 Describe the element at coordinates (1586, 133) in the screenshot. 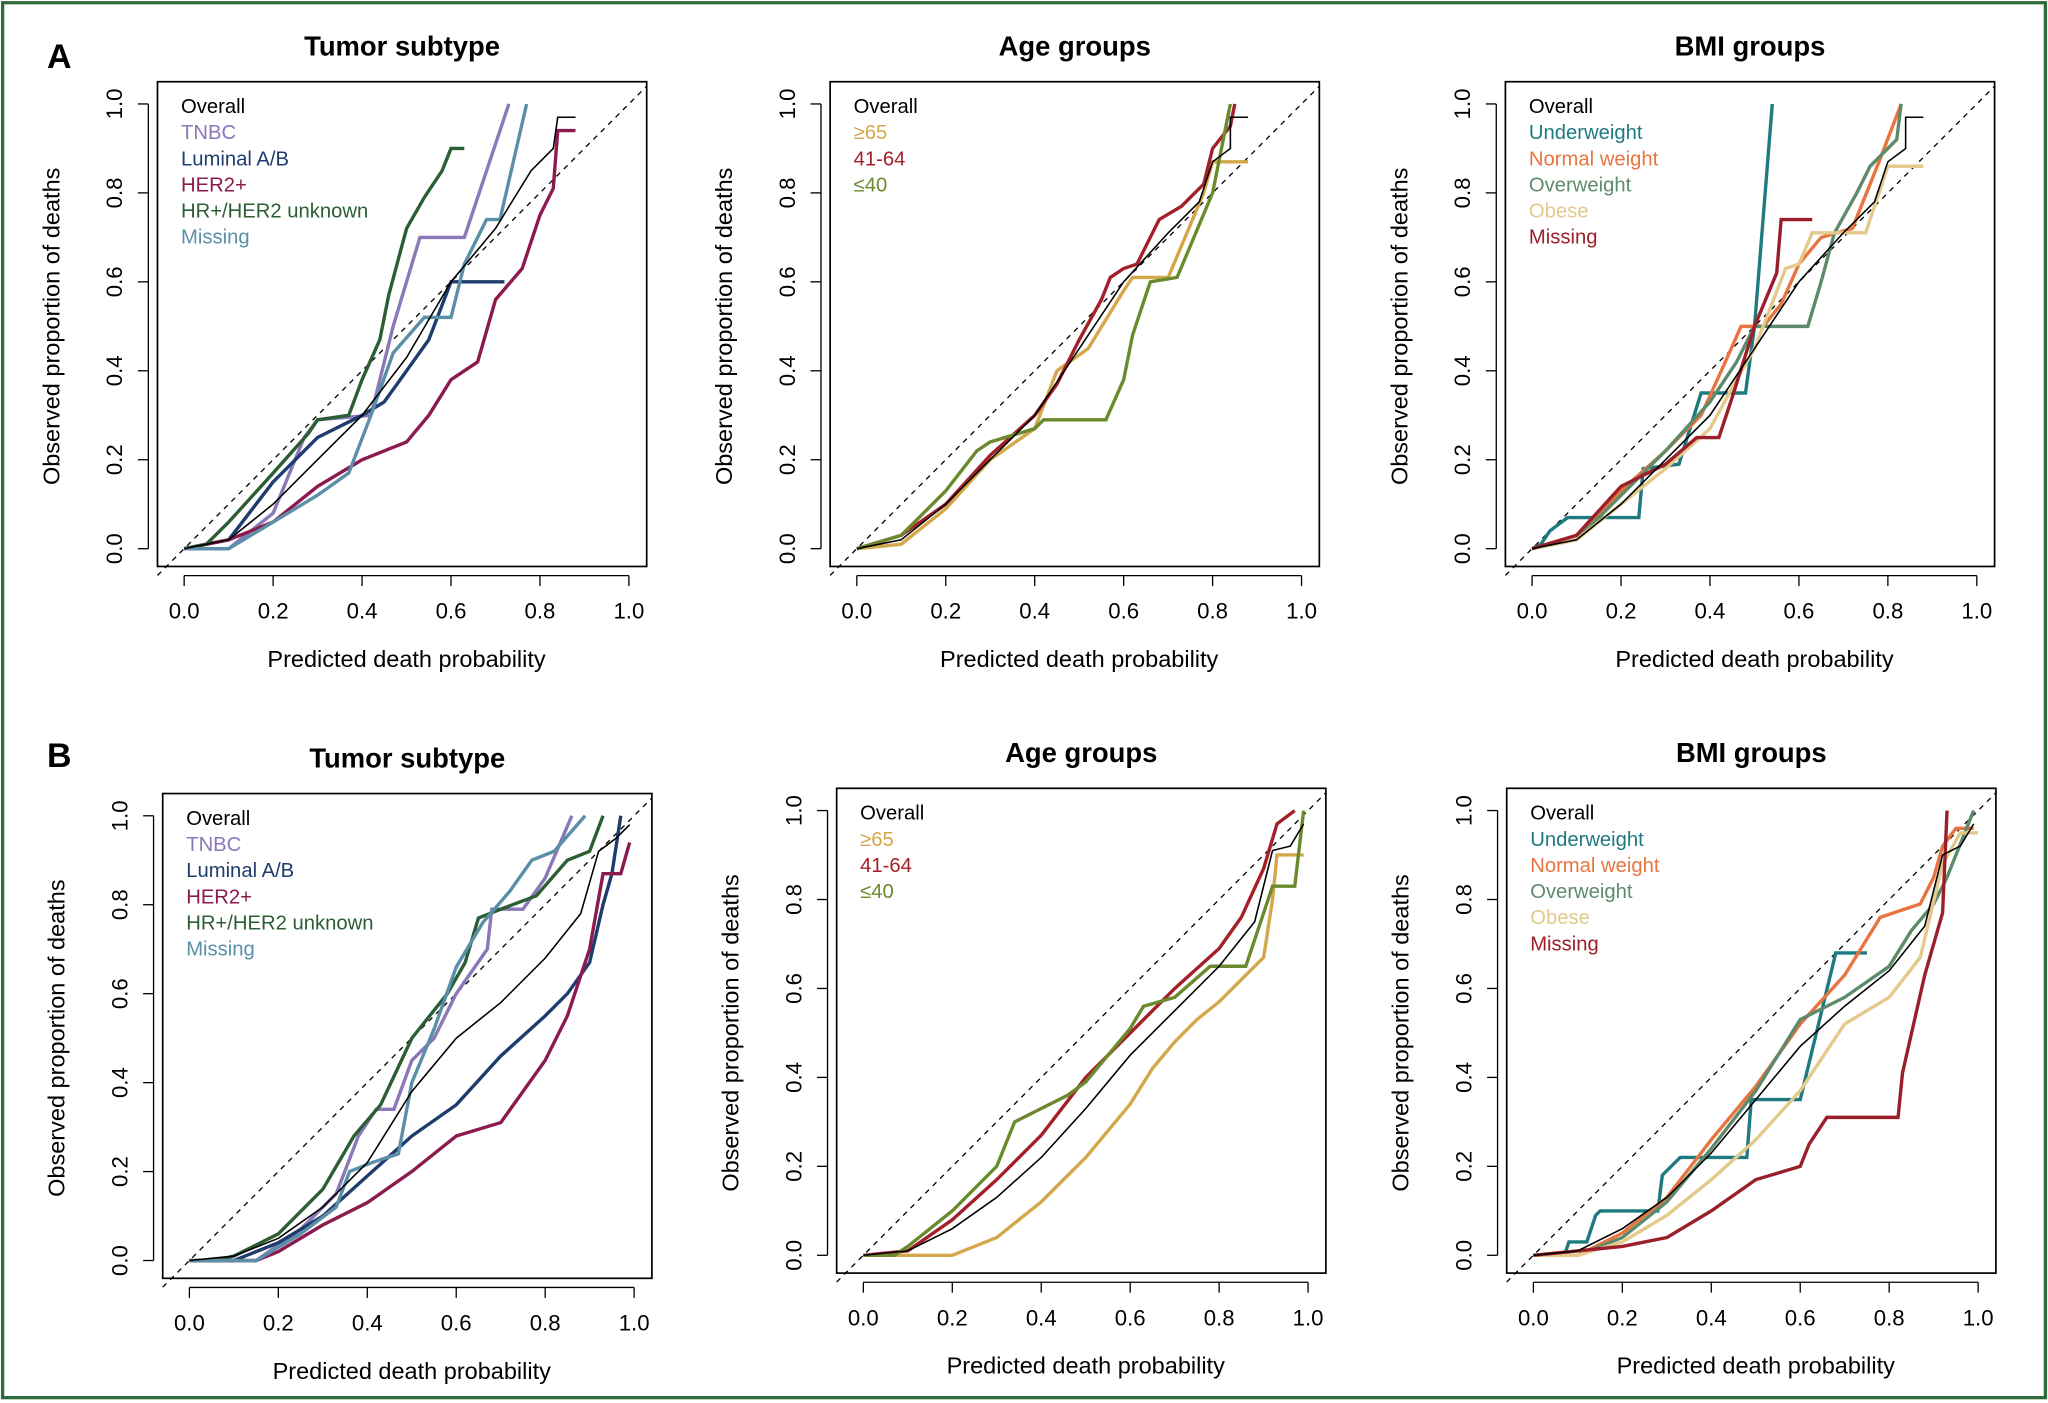

I see `legend-entry: Underweight` at that location.